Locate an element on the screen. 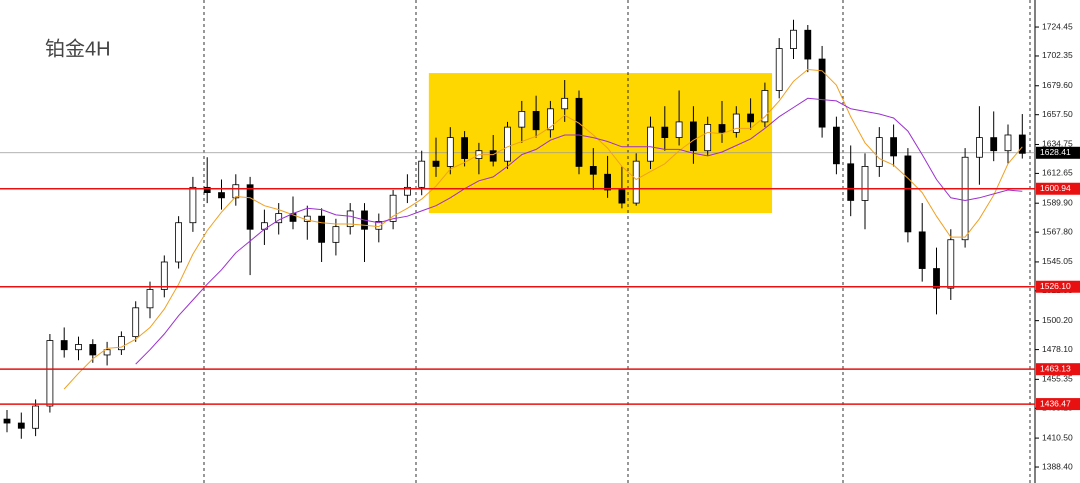 Image resolution: width=1080 pixels, height=483 pixels. y-tick-label: 1478.10 is located at coordinates (1057, 349).